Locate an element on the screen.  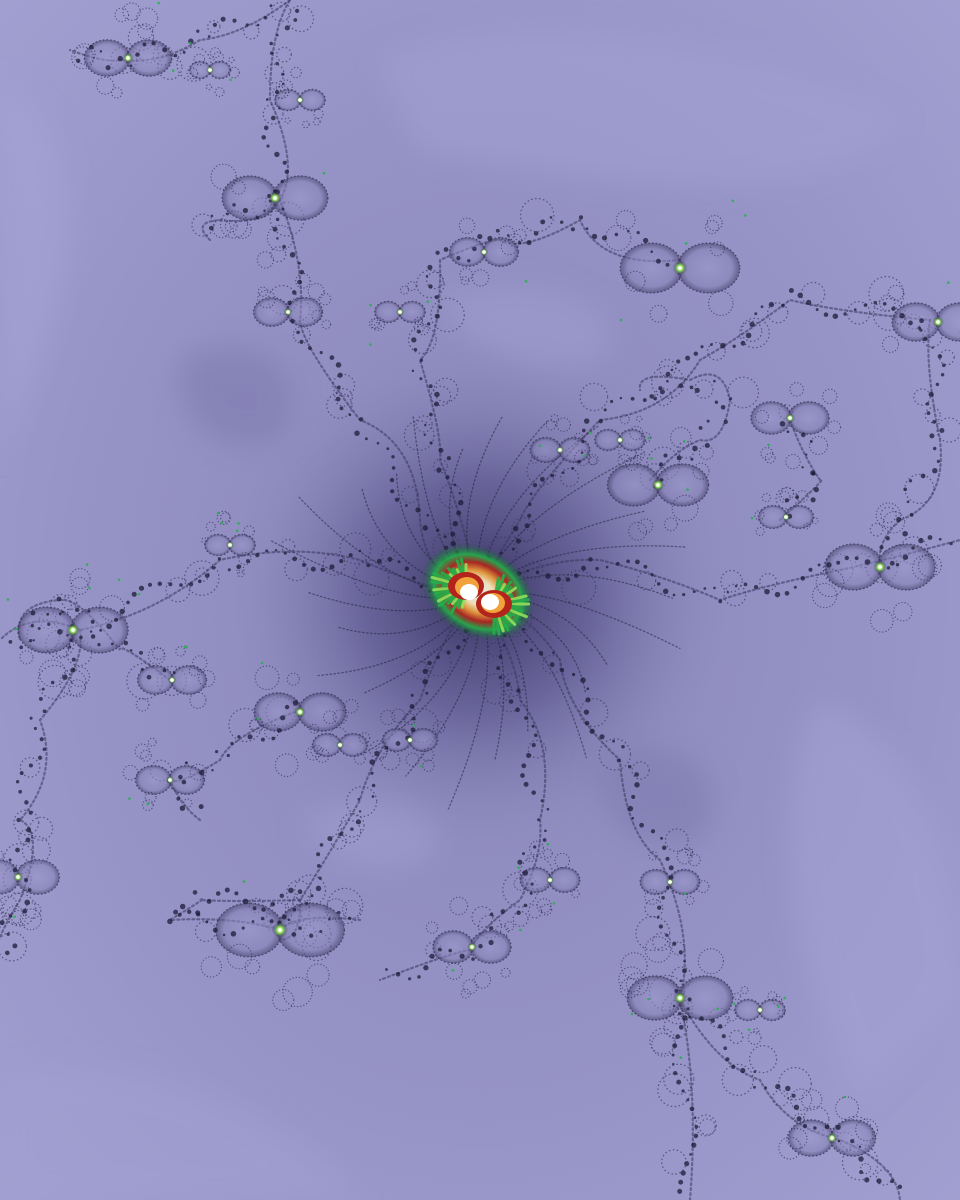
fractal-core is located at coordinates (478, 592).